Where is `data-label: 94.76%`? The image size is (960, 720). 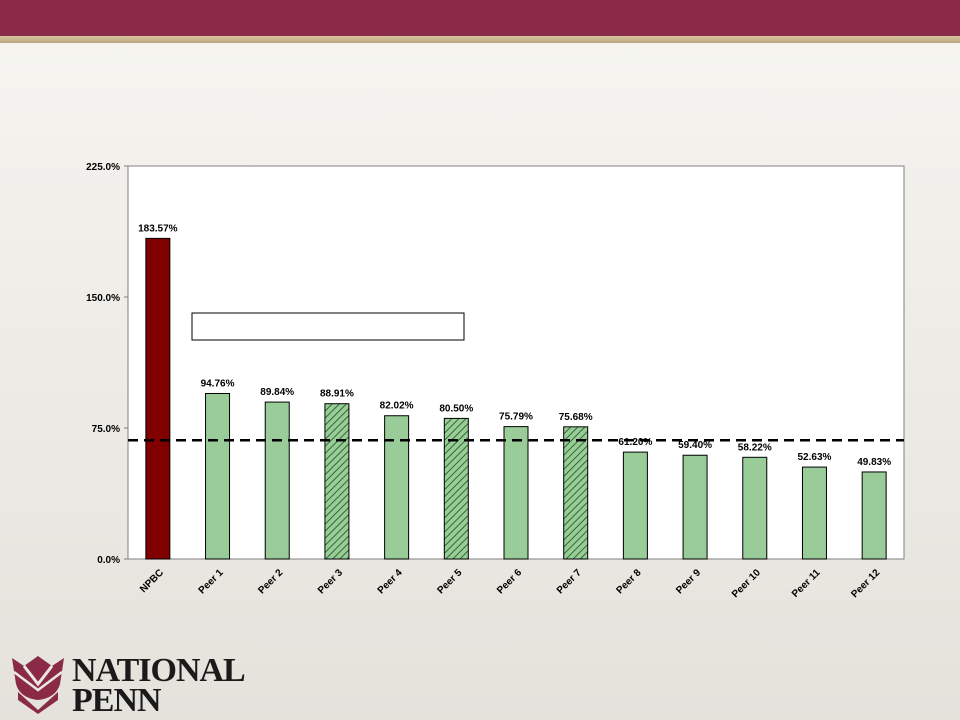 data-label: 94.76% is located at coordinates (218, 383).